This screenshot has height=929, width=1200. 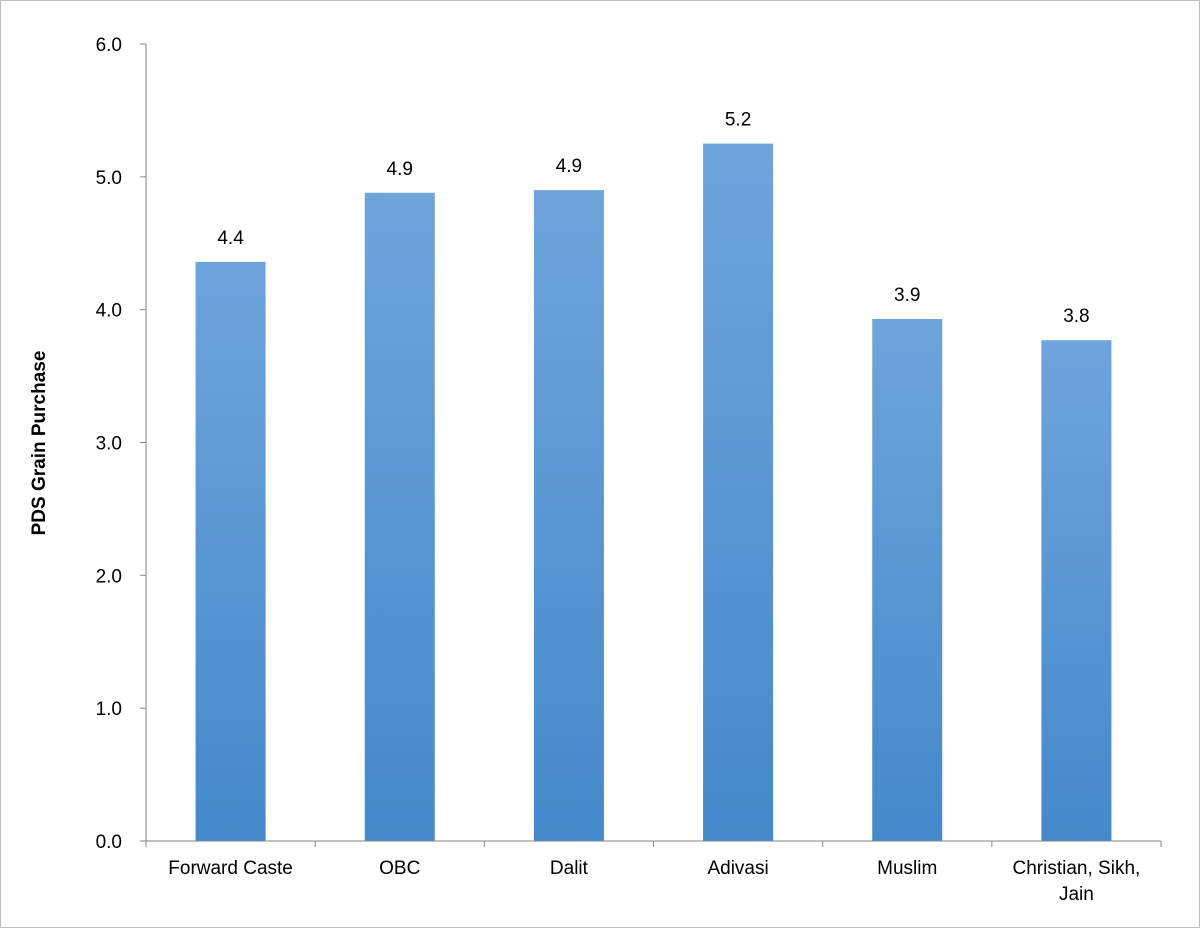 What do you see at coordinates (39, 443) in the screenshot?
I see `y-axis-title: PDS Grain Purchase` at bounding box center [39, 443].